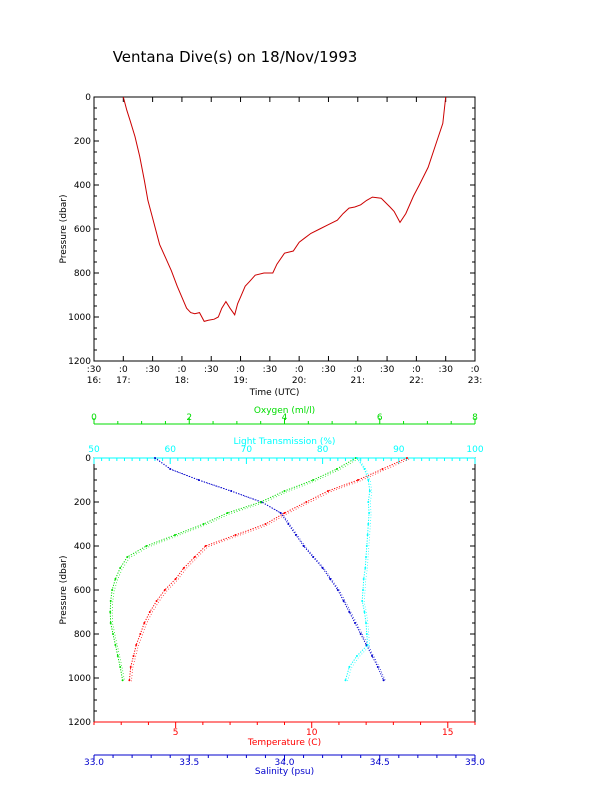  Describe the element at coordinates (64, 590) in the screenshot. I see `bottom-y-axis-label: Pressure (dbar)` at that location.